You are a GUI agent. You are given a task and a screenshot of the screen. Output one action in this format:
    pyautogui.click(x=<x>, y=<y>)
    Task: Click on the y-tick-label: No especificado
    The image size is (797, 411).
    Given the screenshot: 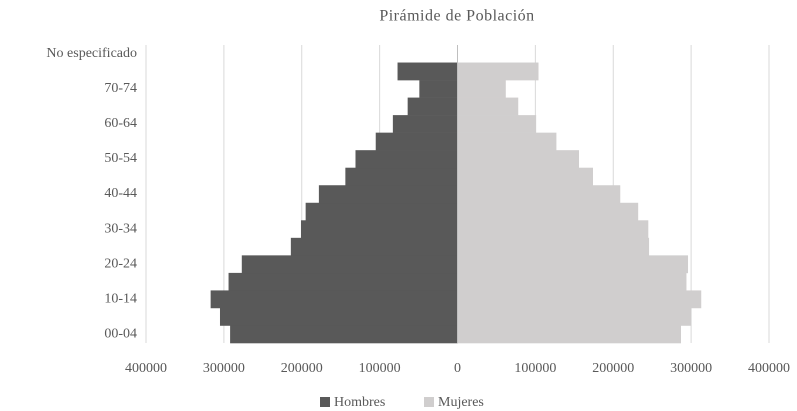 What is the action you would take?
    pyautogui.click(x=91, y=53)
    